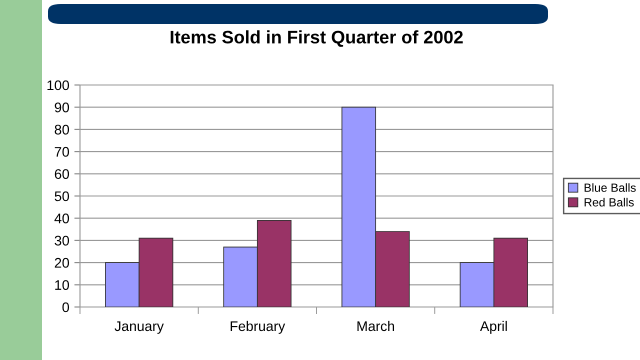 The image size is (640, 360). I want to click on y-tick-label: 50, so click(62, 196).